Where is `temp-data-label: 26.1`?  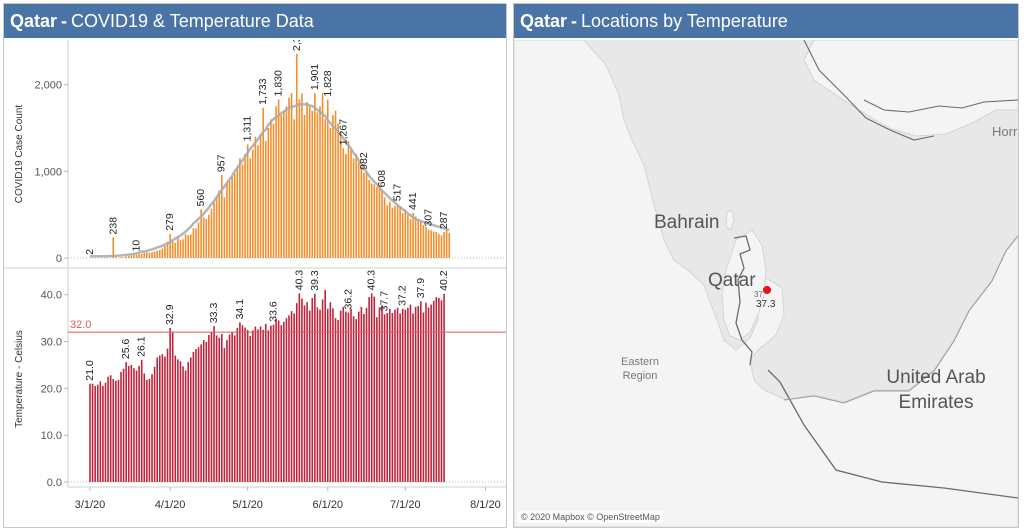
temp-data-label: 26.1 is located at coordinates (142, 346).